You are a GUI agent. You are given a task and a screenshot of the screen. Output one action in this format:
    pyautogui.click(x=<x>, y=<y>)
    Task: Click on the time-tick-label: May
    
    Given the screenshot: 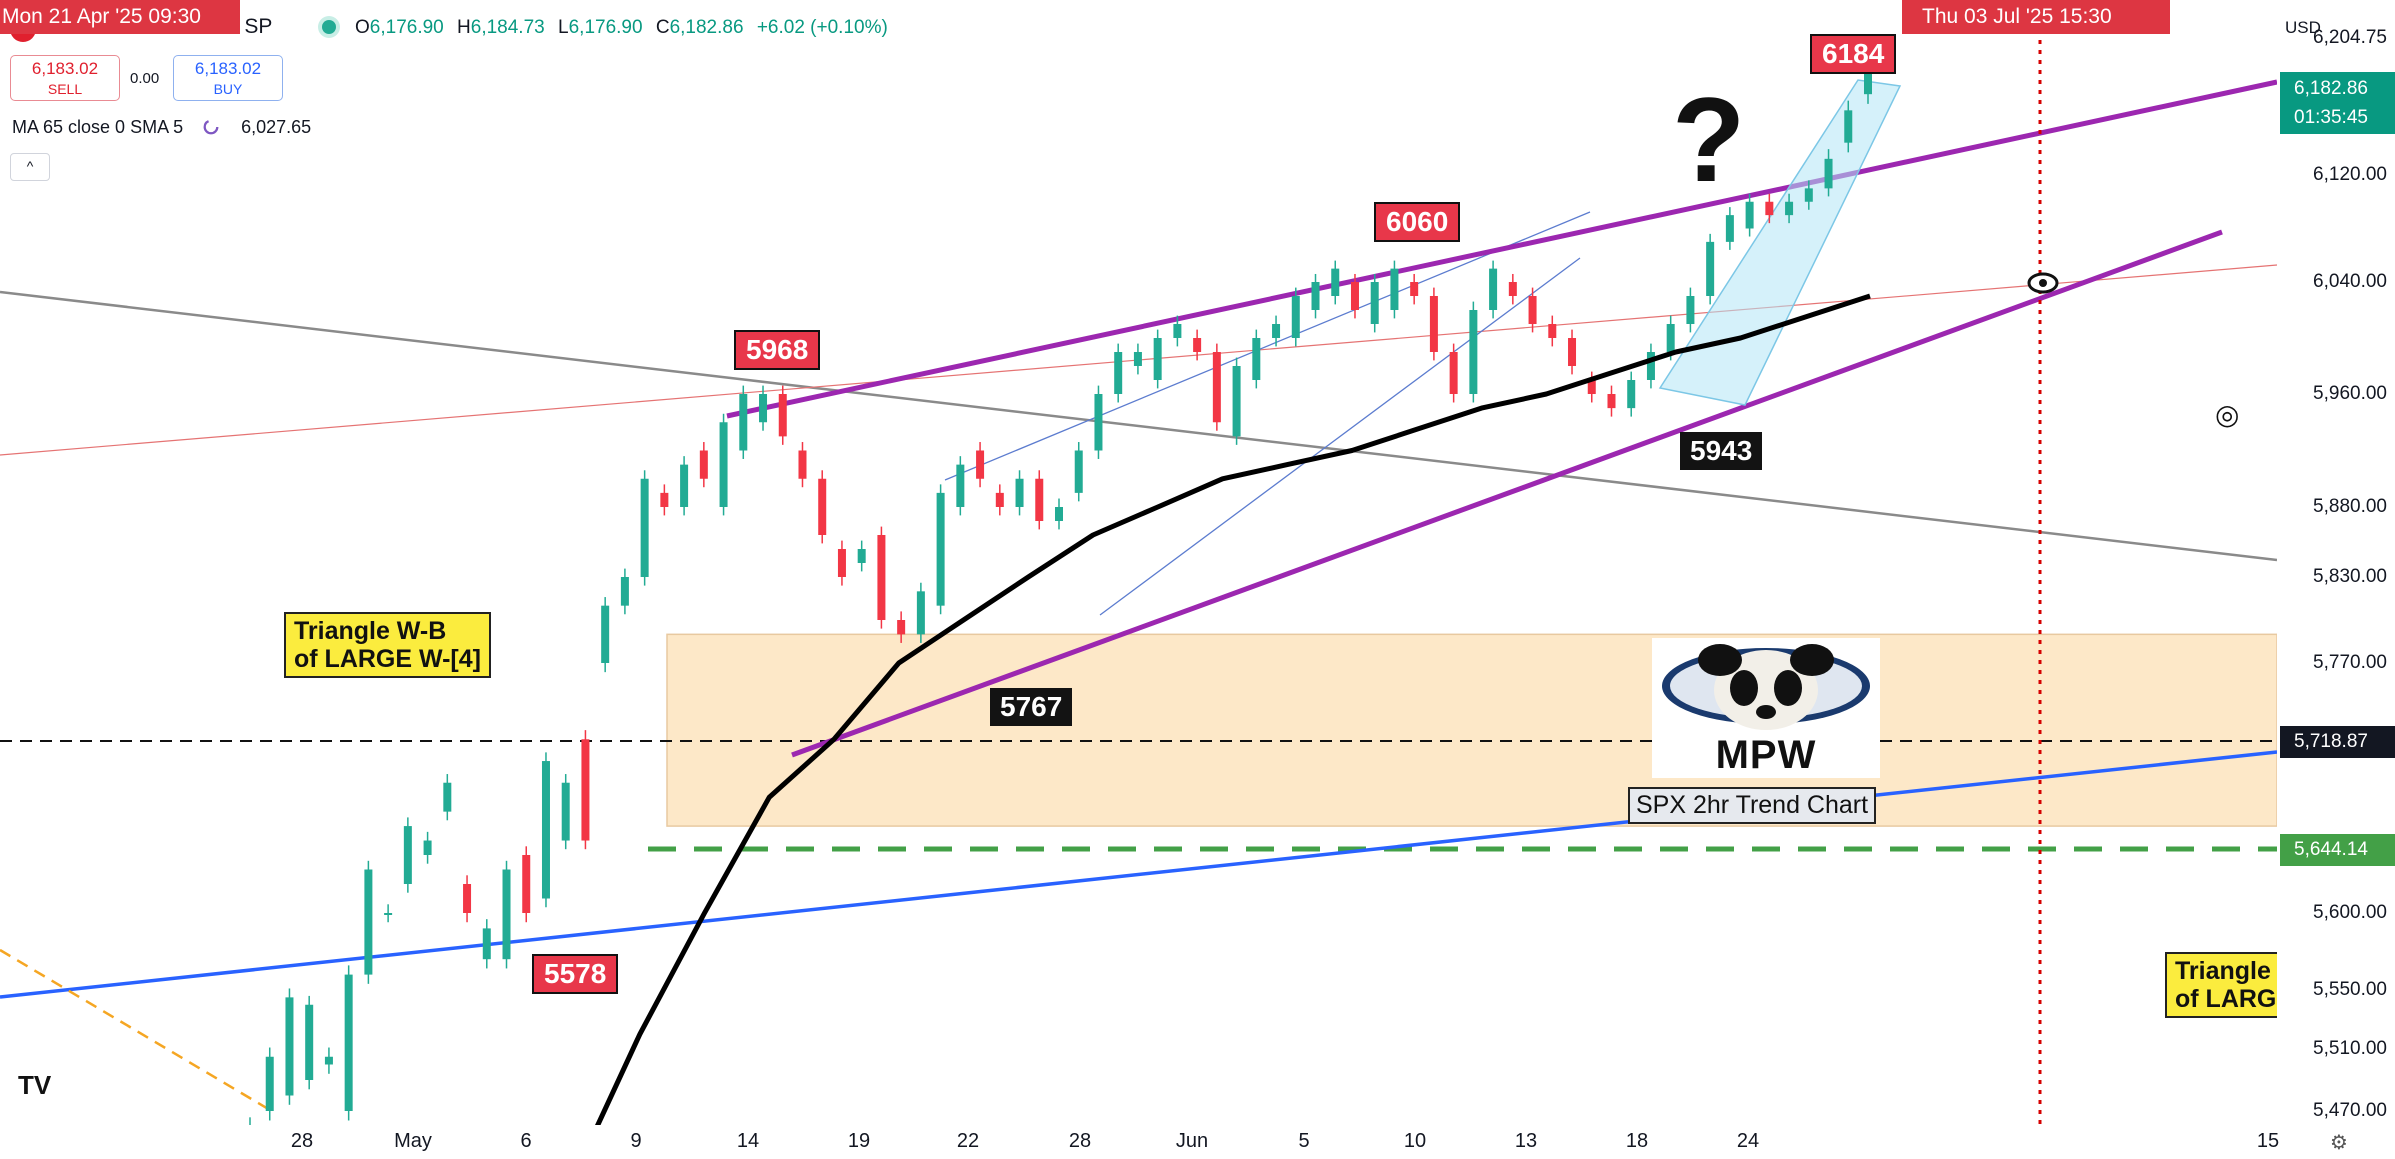 What is the action you would take?
    pyautogui.click(x=413, y=1141)
    